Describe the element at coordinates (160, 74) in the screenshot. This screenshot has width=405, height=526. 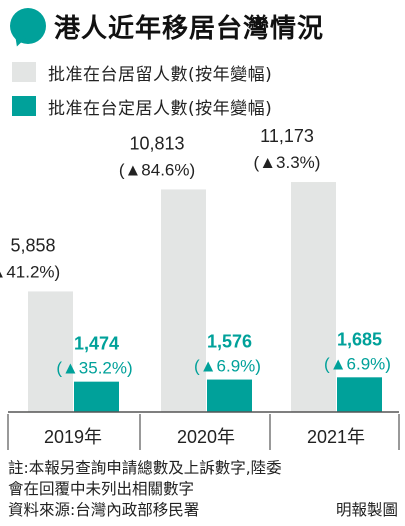
I see `legend-label-residence: 批准在台居留人數(按年變幅)` at that location.